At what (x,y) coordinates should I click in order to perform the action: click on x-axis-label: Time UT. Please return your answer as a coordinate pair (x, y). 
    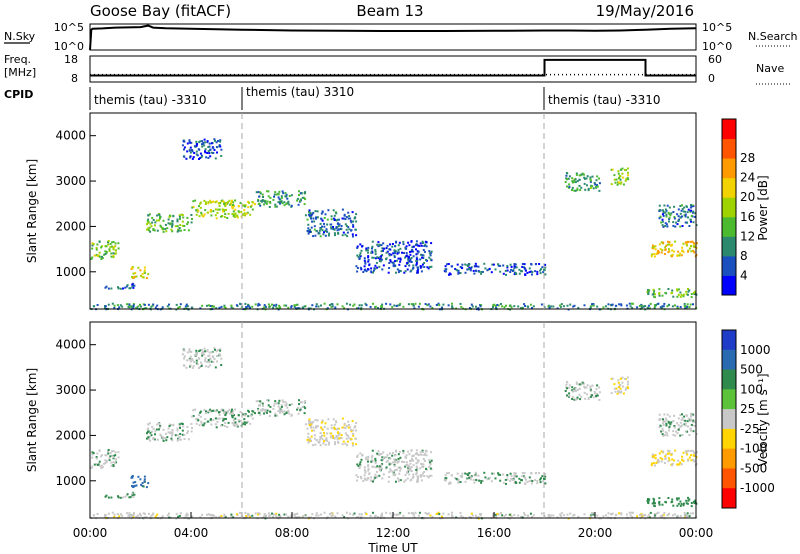
    Looking at the image, I should click on (392, 547).